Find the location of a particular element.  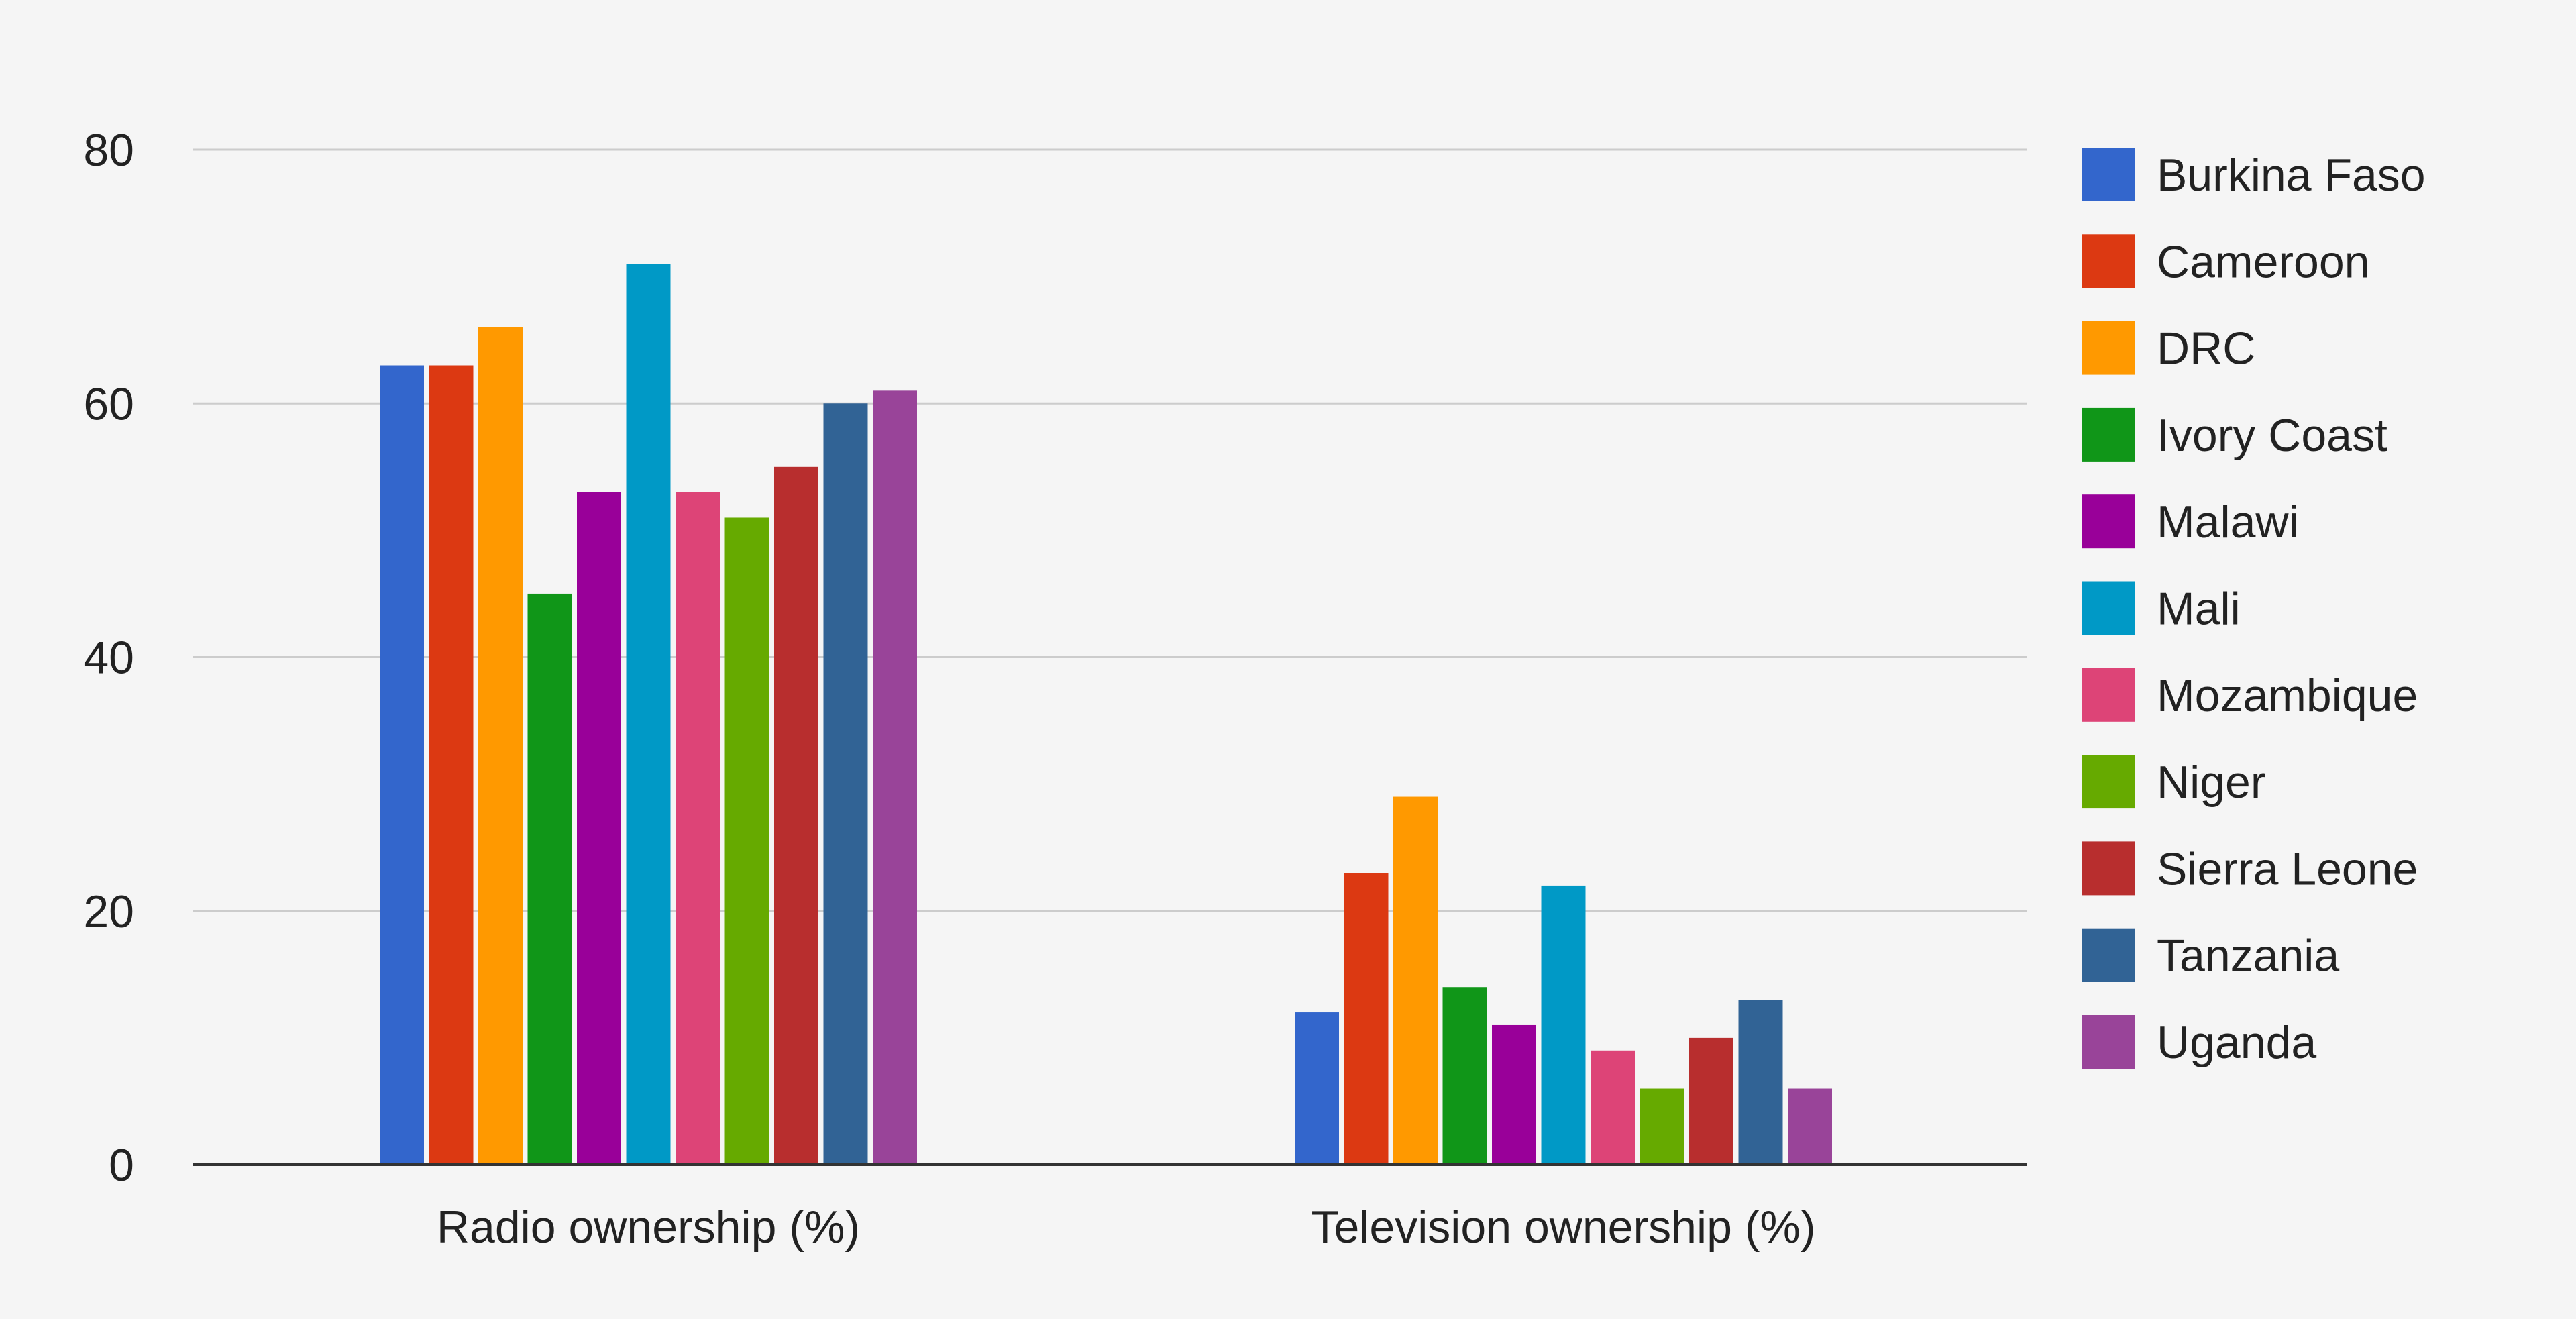

legend-label: Burkina Faso is located at coordinates (2291, 175).